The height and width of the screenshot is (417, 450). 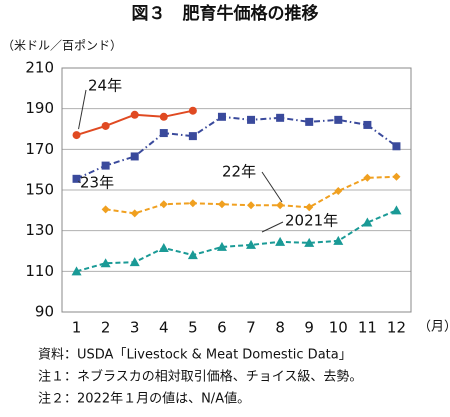 What do you see at coordinates (39, 230) in the screenshot?
I see `y-tick-label: 130` at bounding box center [39, 230].